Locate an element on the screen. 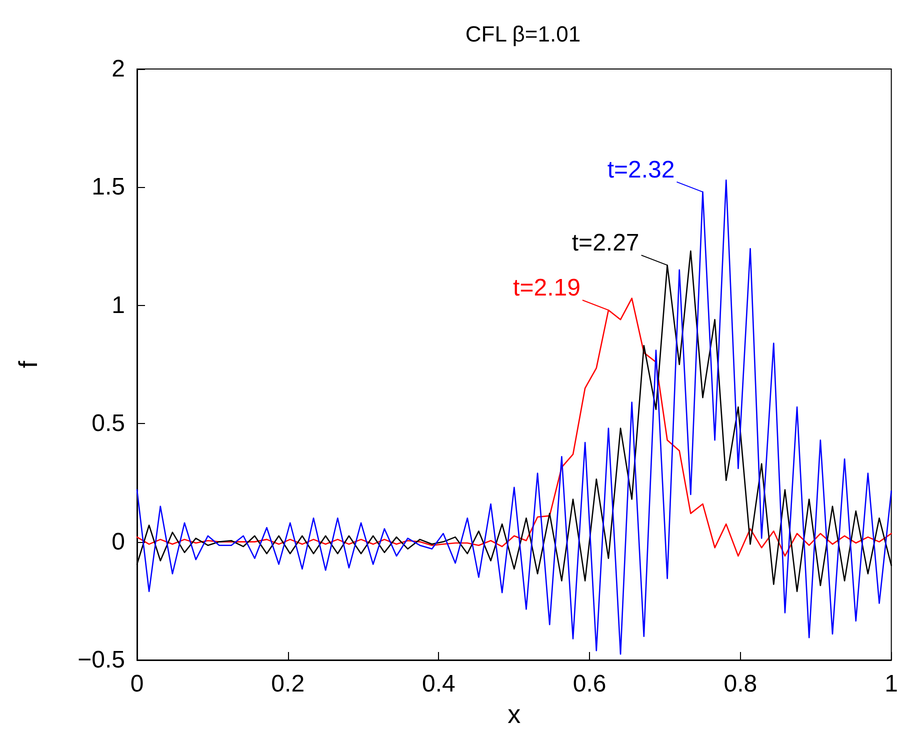  x-tick-label: 0 is located at coordinates (137, 684).